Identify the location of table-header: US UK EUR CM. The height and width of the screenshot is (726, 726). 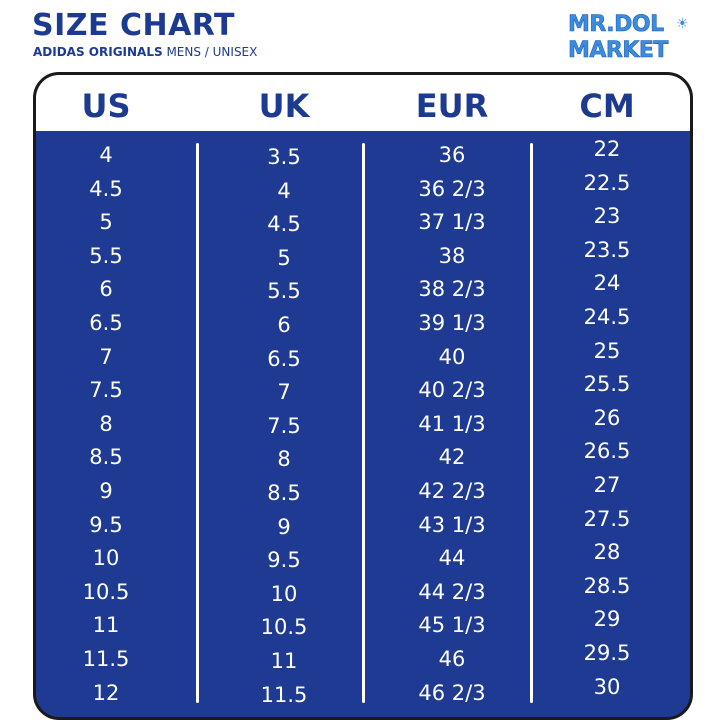
(363, 103).